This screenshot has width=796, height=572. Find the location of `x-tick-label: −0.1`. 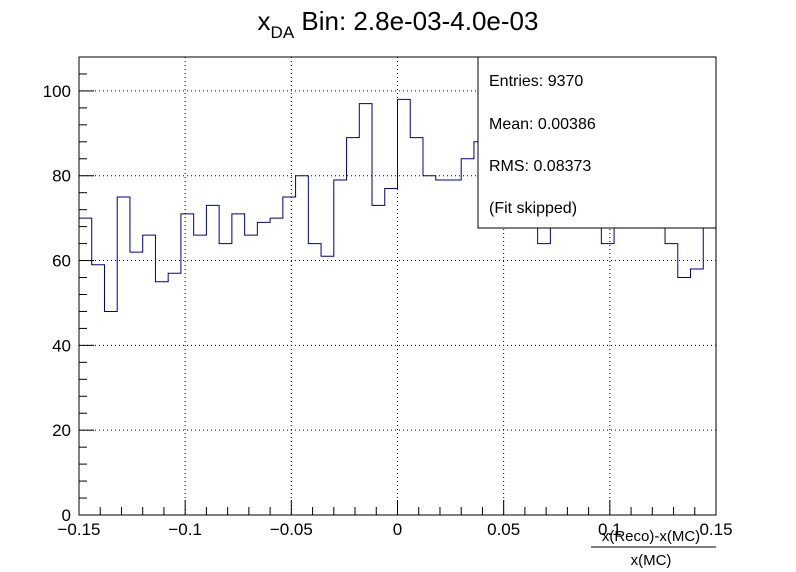

x-tick-label: −0.1 is located at coordinates (185, 529).